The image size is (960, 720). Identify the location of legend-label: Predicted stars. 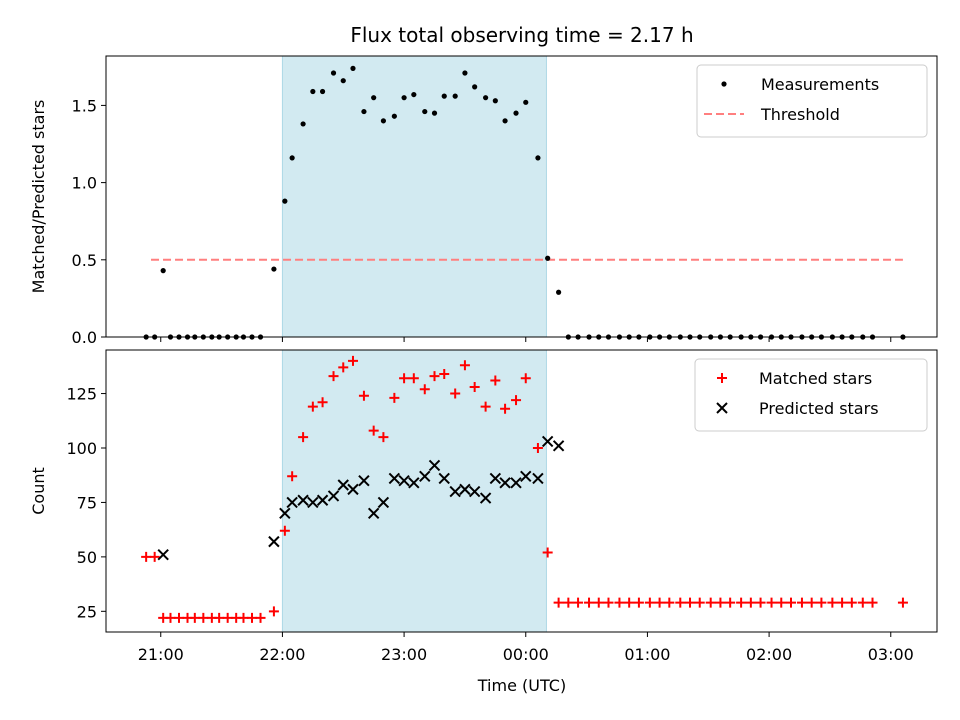
(819, 408).